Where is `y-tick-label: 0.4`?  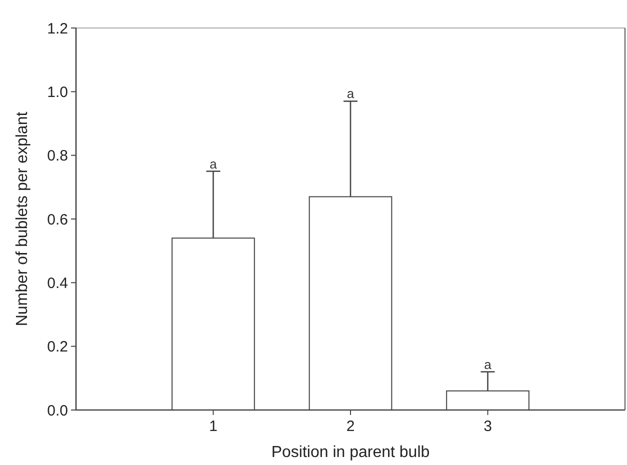 y-tick-label: 0.4 is located at coordinates (57, 283).